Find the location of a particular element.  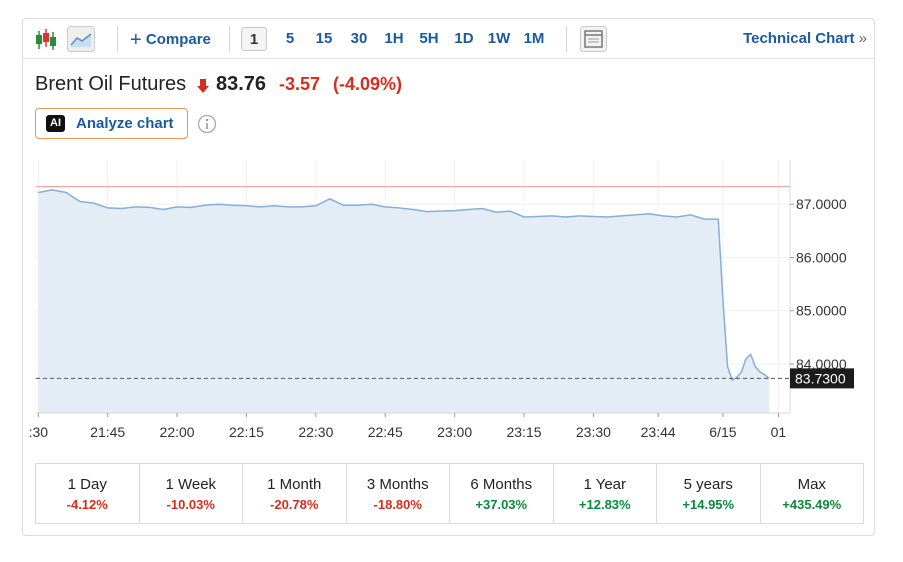

period-change: +435.49% is located at coordinates (812, 504).